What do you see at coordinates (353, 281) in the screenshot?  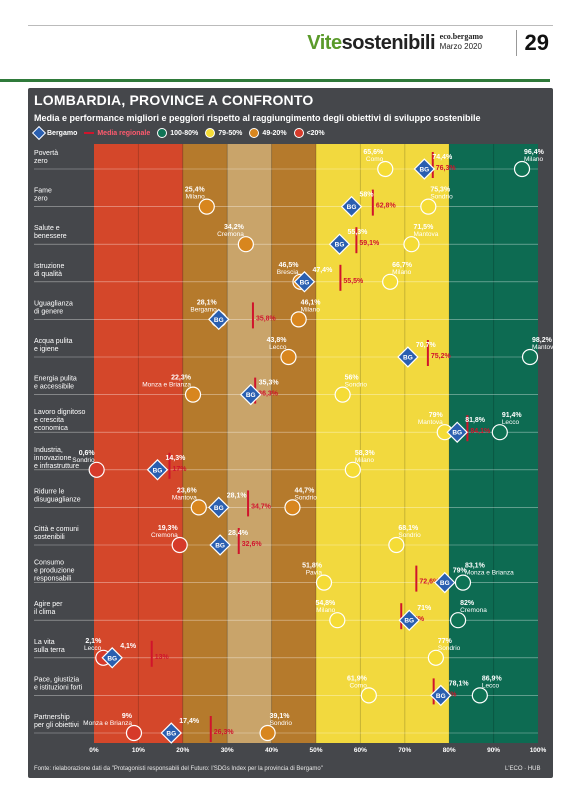 I see `media-label: 55,5%` at bounding box center [353, 281].